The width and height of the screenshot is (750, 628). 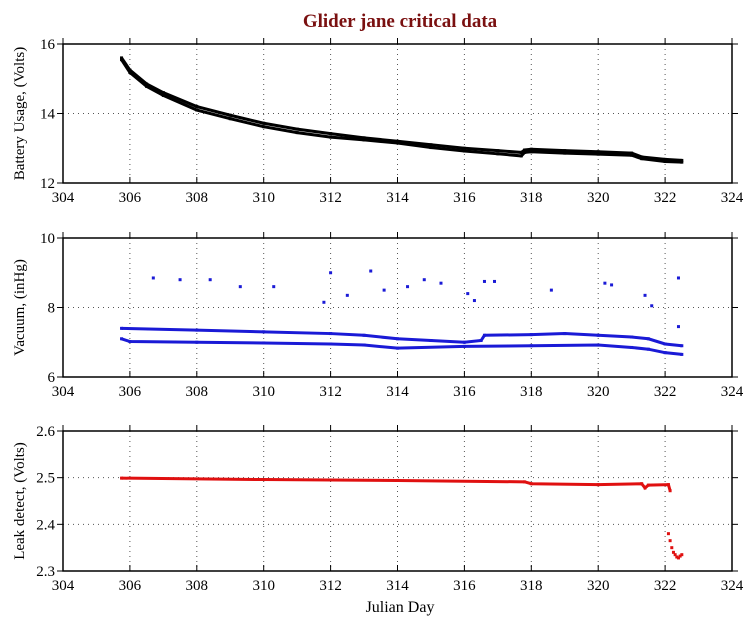 I want to click on y-tick-label: 6, so click(x=52, y=378).